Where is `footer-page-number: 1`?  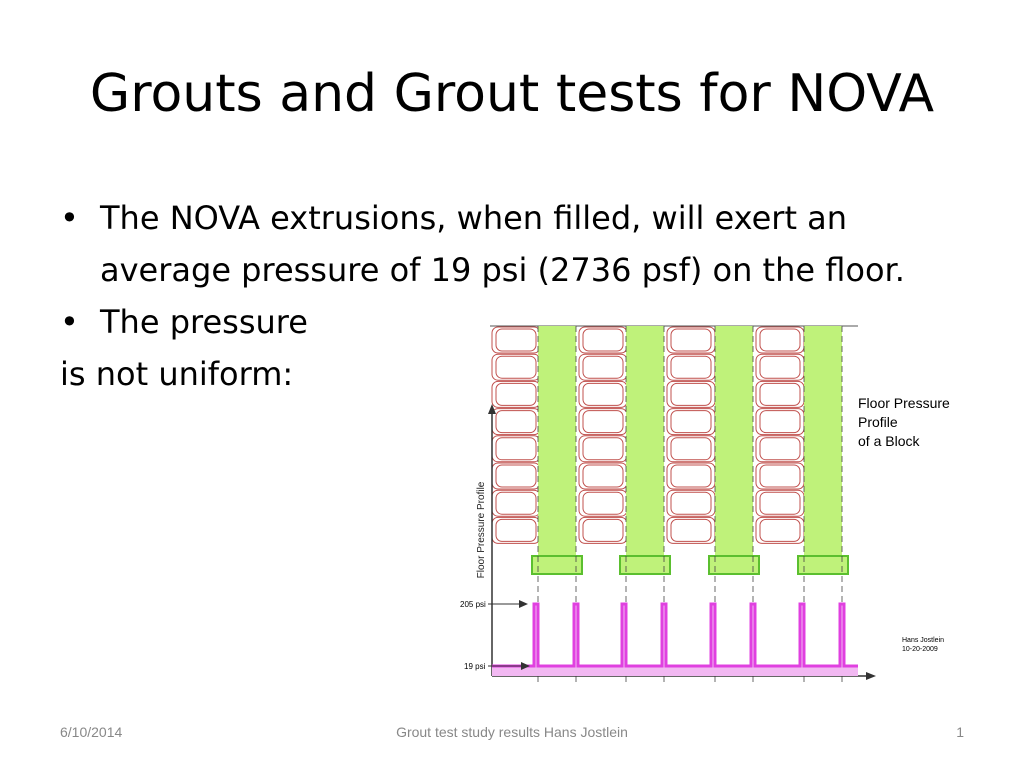 footer-page-number: 1 is located at coordinates (960, 732).